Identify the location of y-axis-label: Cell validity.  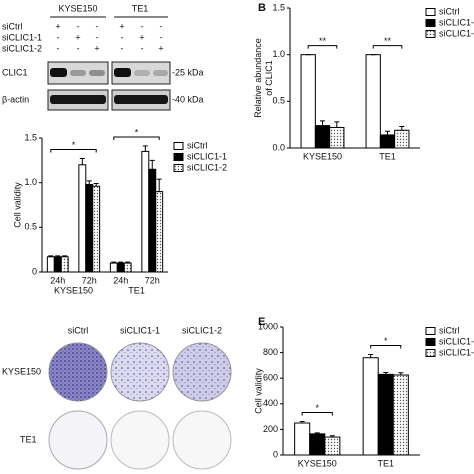
(258, 391).